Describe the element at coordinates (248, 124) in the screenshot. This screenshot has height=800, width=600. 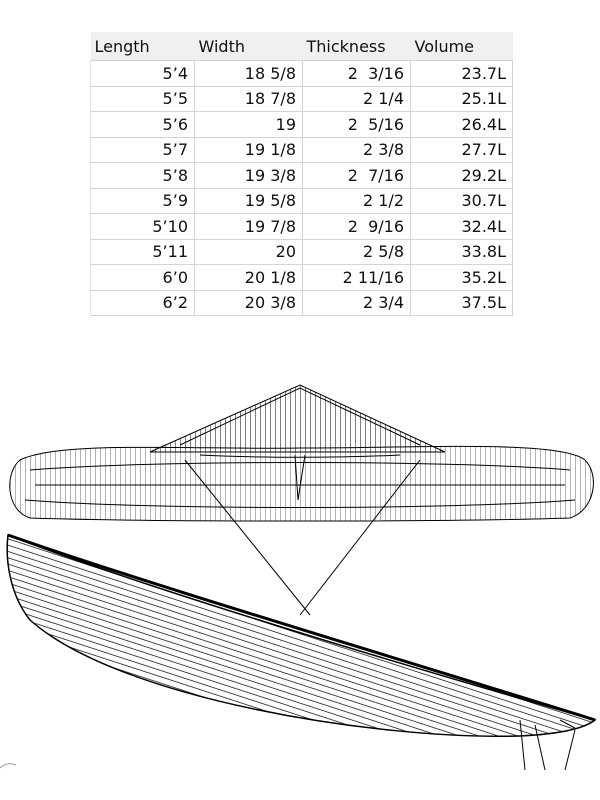
I see `table-cell: 19` at that location.